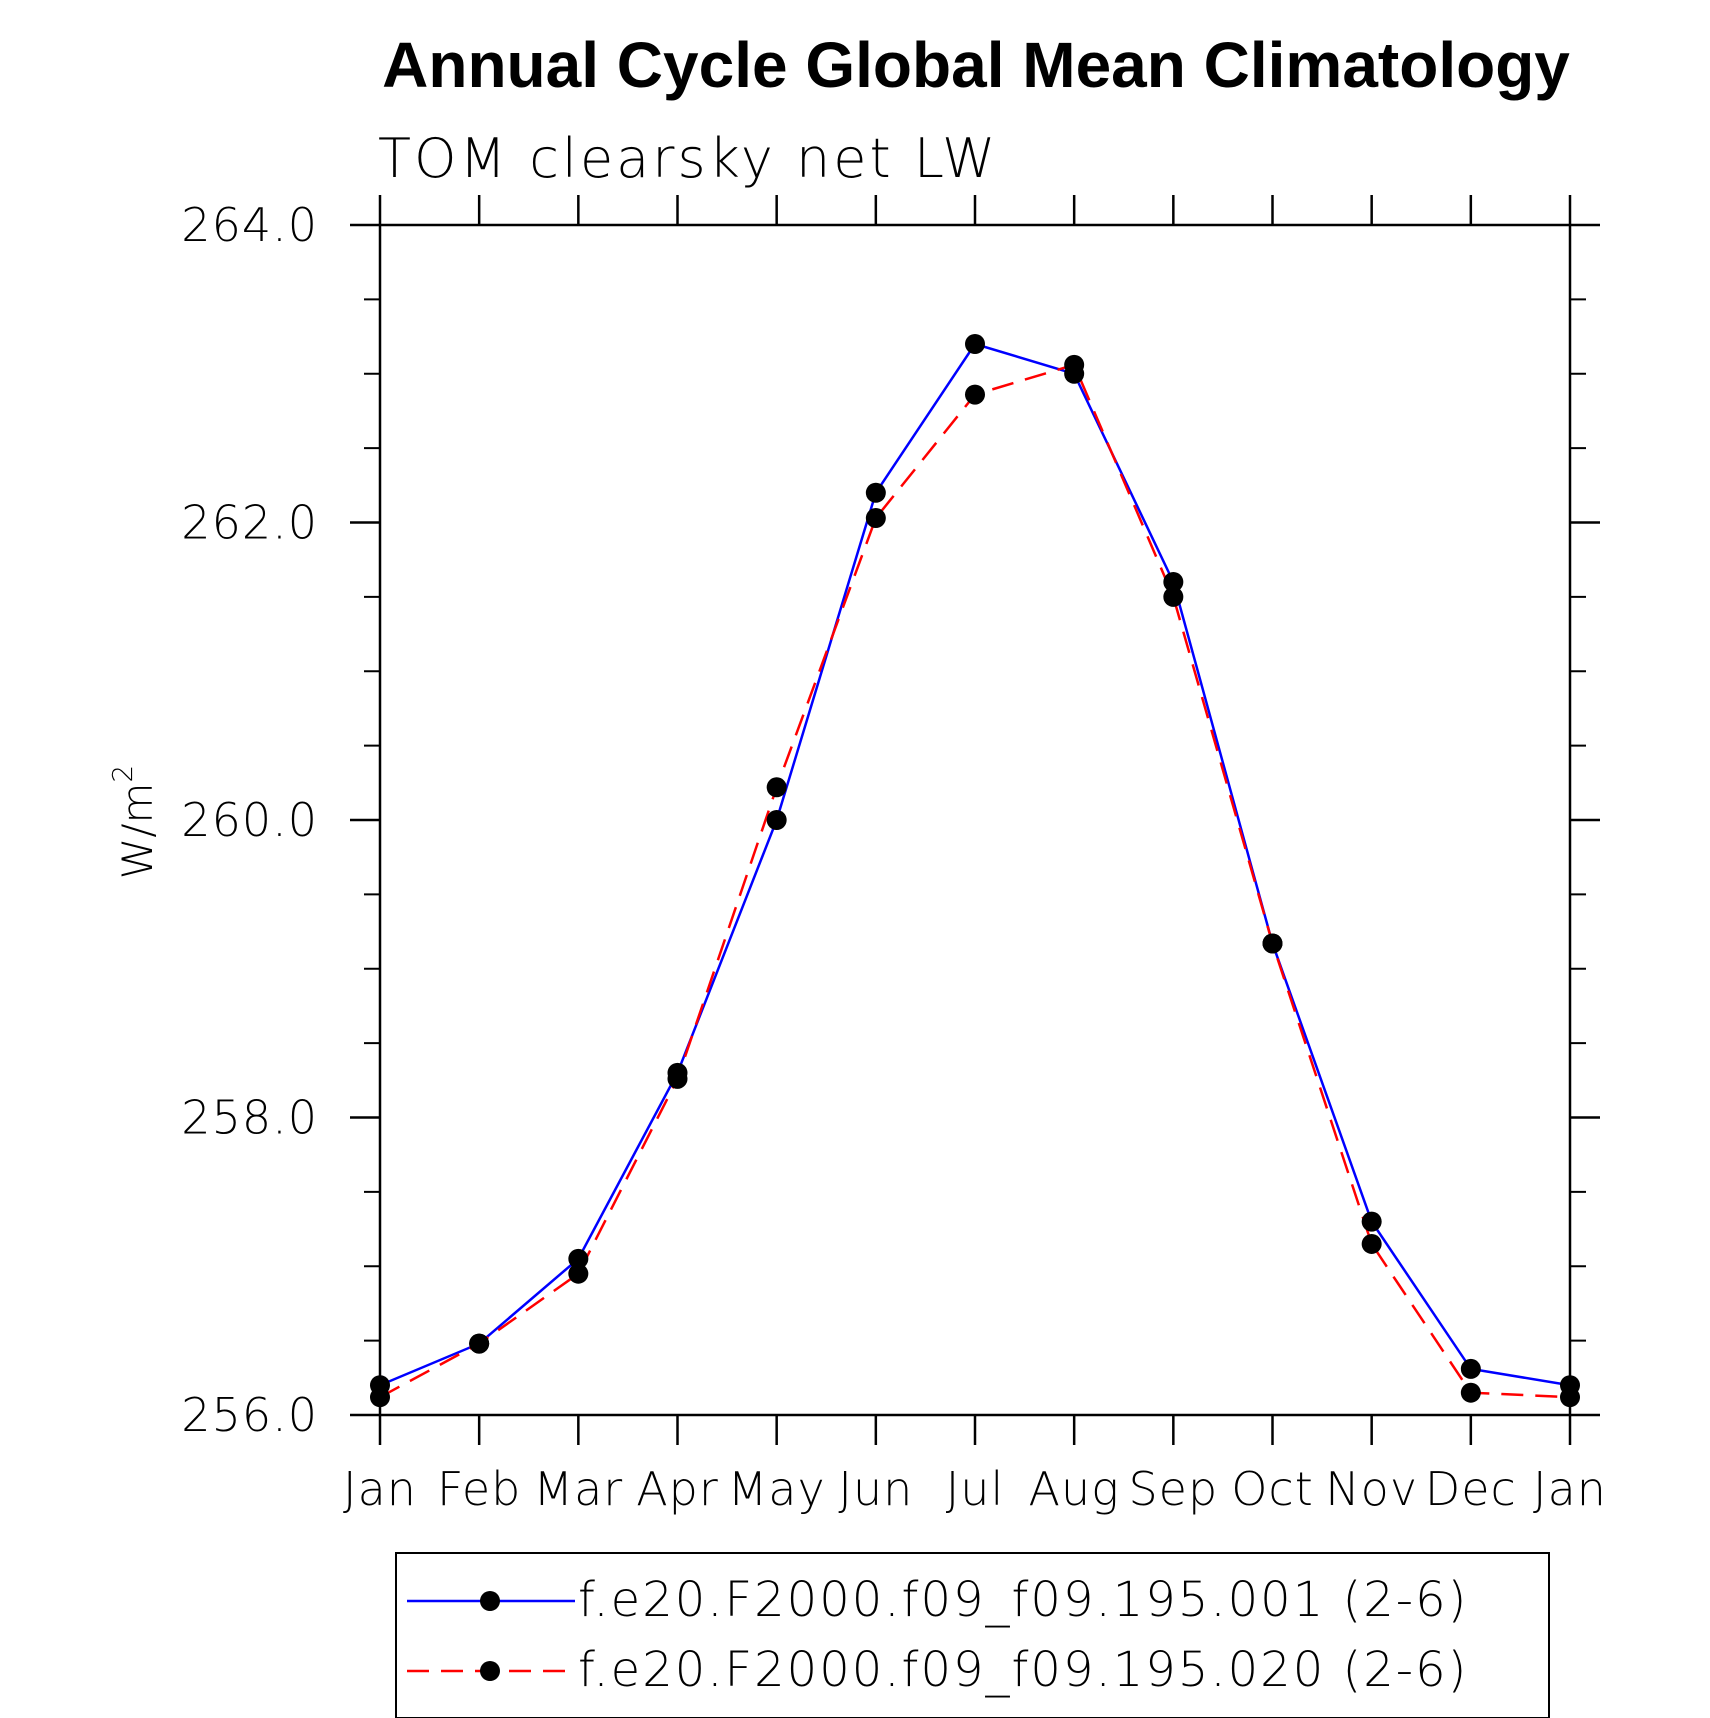  I want to click on chart-title: Annual Cycle Global Mean Climatology, so click(976, 65).